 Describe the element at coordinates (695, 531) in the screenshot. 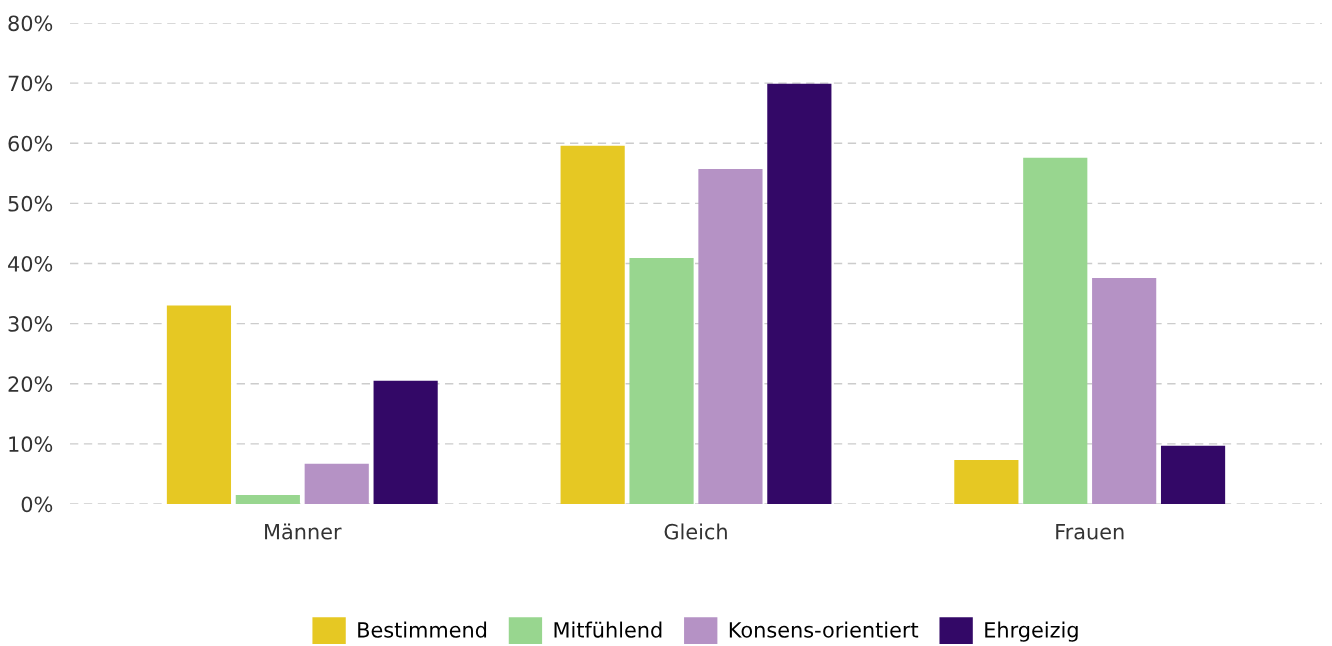

I see `x-tick-label: Gleich` at that location.